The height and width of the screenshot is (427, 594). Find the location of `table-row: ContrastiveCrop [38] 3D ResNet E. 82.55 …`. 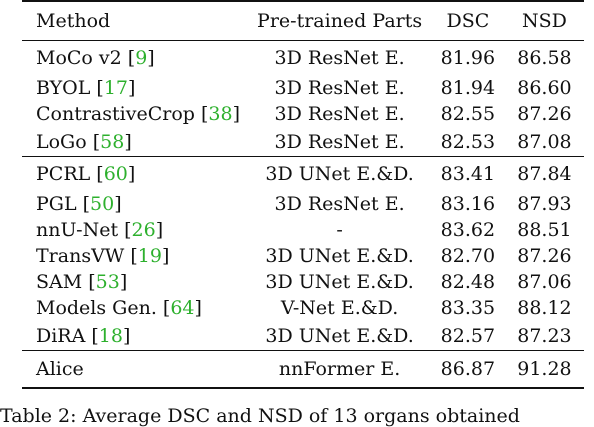

table-row: ContrastiveCrop [38] 3D ResNet E. 82.55 … is located at coordinates (303, 114).